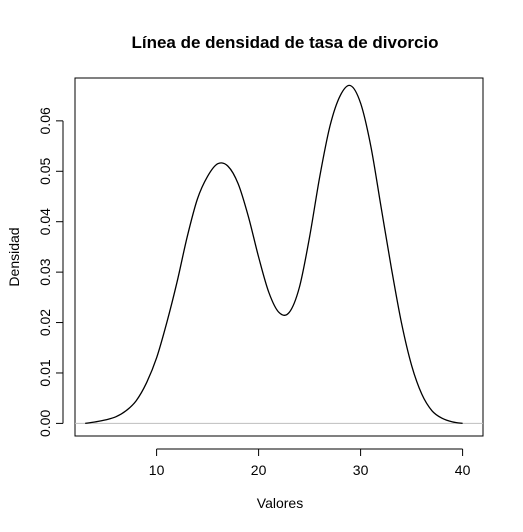 This screenshot has height=532, width=523. Describe the element at coordinates (45, 170) in the screenshot. I see `y-tick-label: 0.05` at that location.